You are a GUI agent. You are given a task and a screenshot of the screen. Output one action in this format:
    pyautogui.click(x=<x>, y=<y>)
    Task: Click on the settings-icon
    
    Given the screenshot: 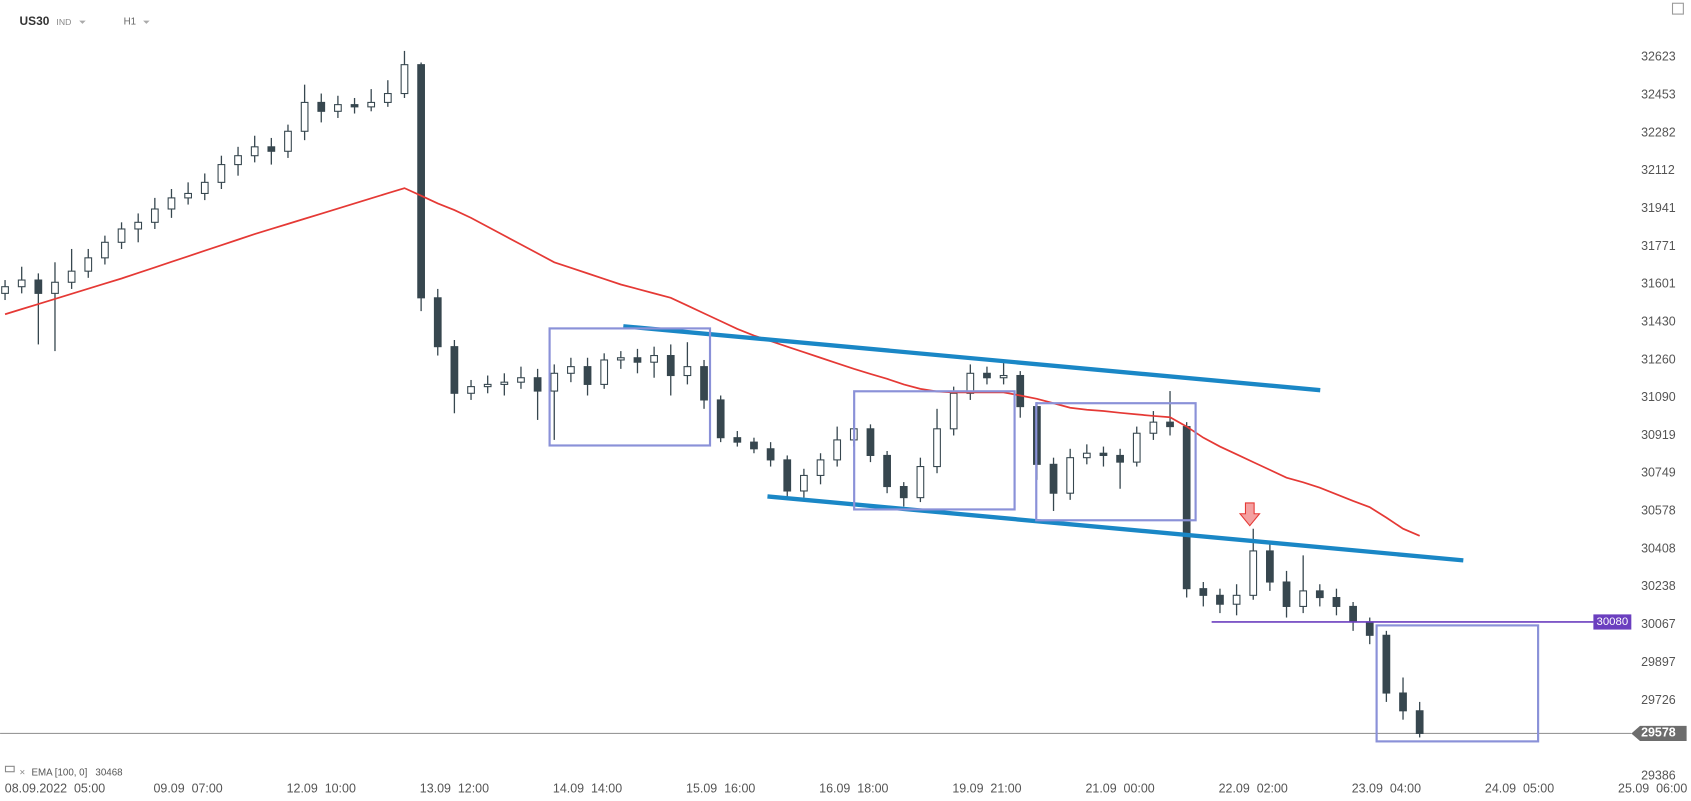 What is the action you would take?
    pyautogui.click(x=1677, y=8)
    